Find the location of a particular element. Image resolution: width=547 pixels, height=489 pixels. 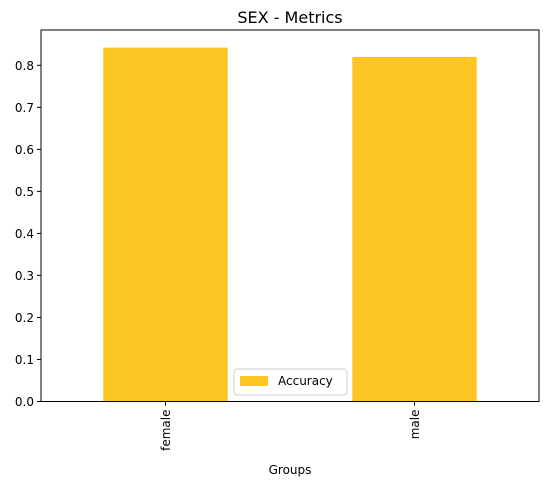

y-tick-label: 0.6 is located at coordinates (24, 150).